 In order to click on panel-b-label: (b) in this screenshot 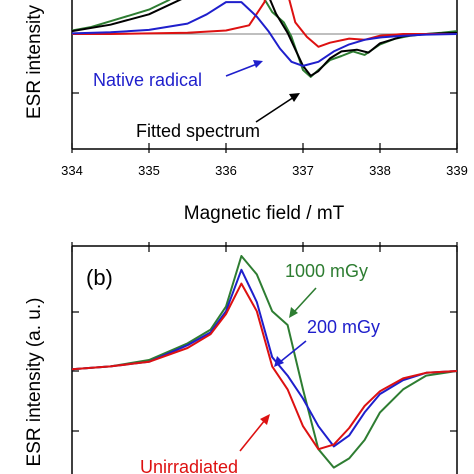, I will do `click(99, 277)`.